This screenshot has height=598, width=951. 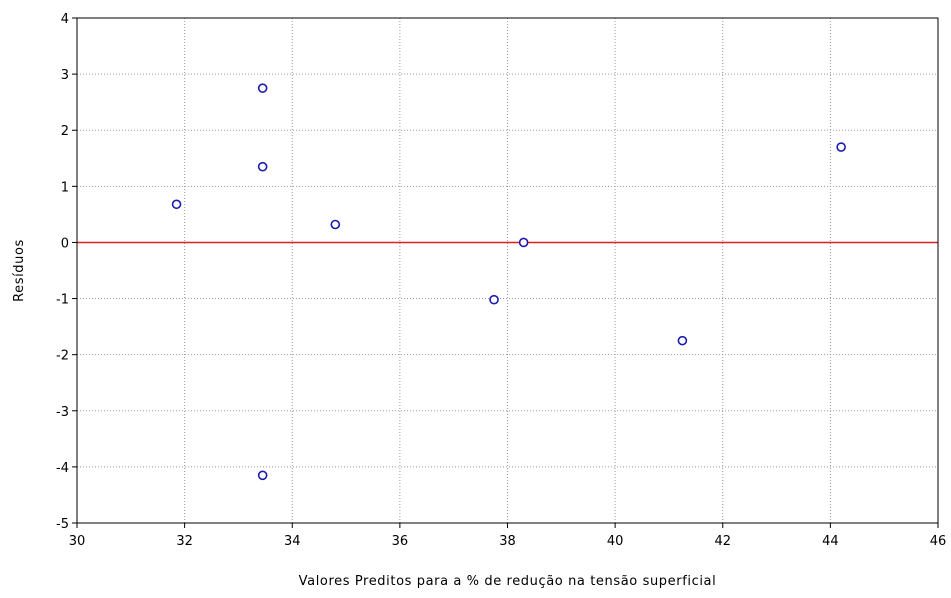 I want to click on y-tick-label: 2, so click(x=65, y=131).